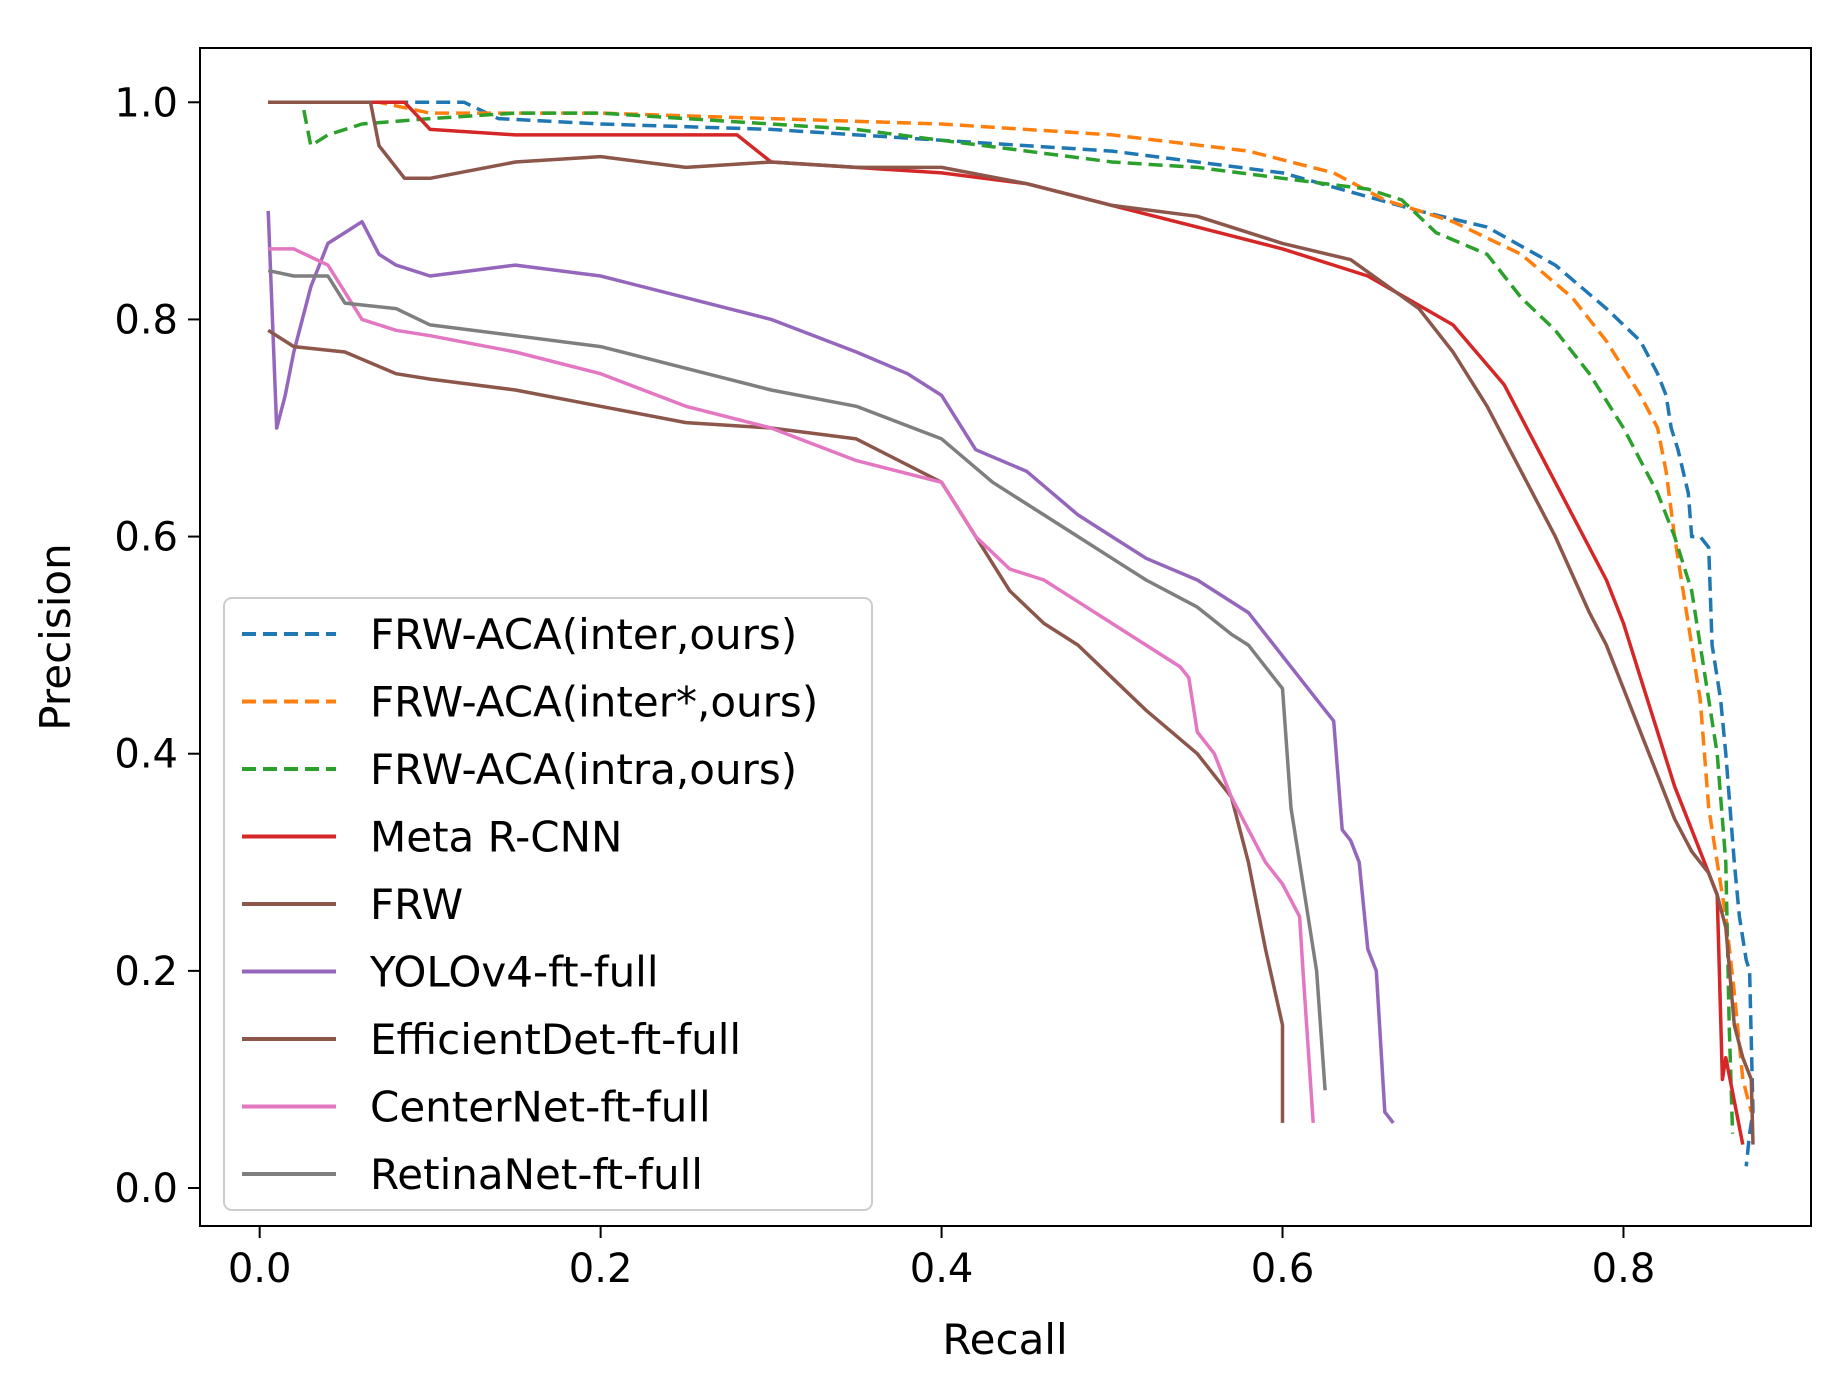 Image resolution: width=1829 pixels, height=1384 pixels. I want to click on x-tick-label: 0.6, so click(1283, 1269).